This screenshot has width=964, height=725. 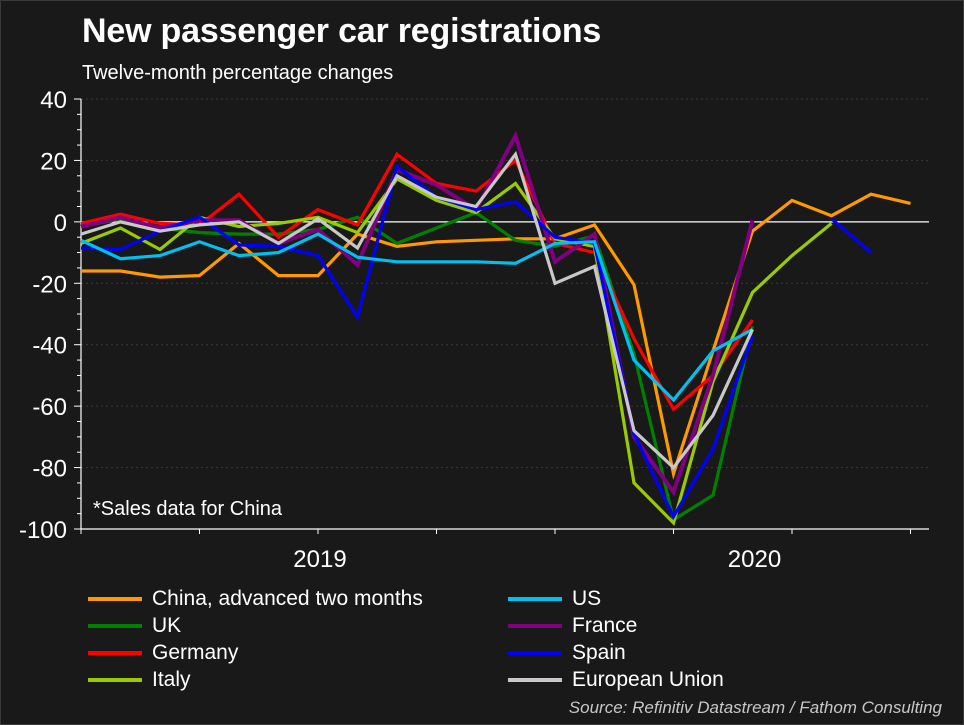 What do you see at coordinates (319, 559) in the screenshot?
I see `x-tick-label: 2019` at bounding box center [319, 559].